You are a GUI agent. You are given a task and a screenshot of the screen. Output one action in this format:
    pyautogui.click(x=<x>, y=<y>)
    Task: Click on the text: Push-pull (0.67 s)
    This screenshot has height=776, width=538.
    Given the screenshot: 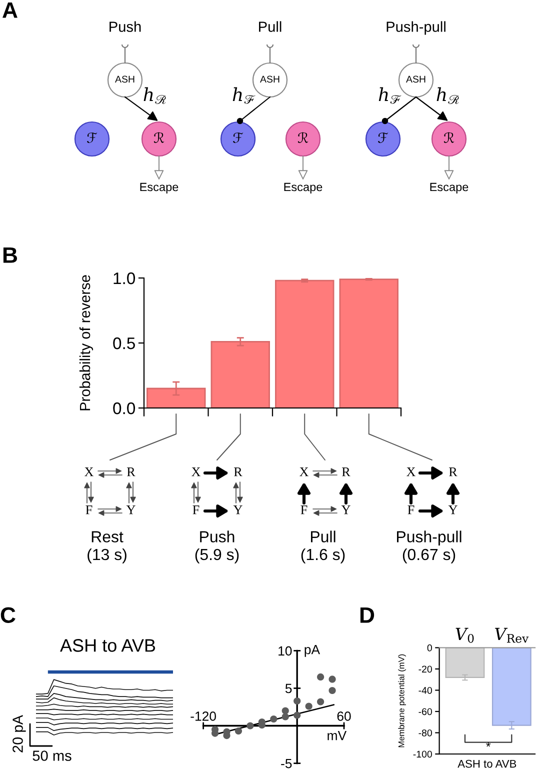 What is the action you would take?
    pyautogui.click(x=429, y=547)
    